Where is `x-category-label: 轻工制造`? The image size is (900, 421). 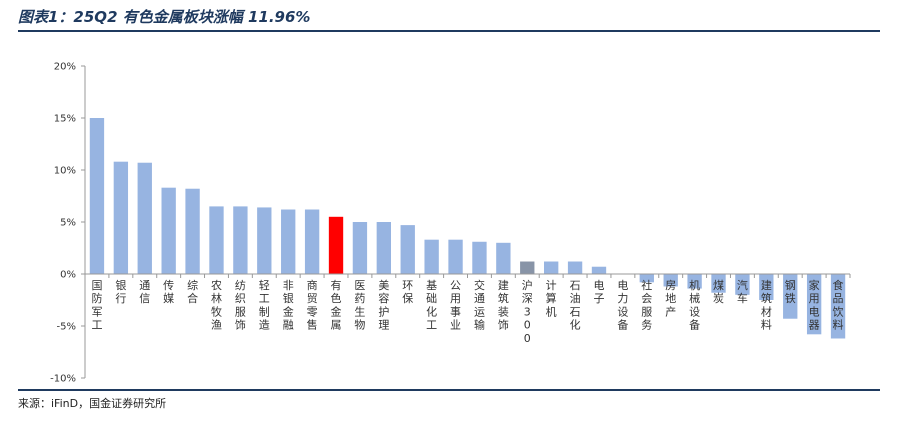
x-category-label: 轻工制造 is located at coordinates (264, 305).